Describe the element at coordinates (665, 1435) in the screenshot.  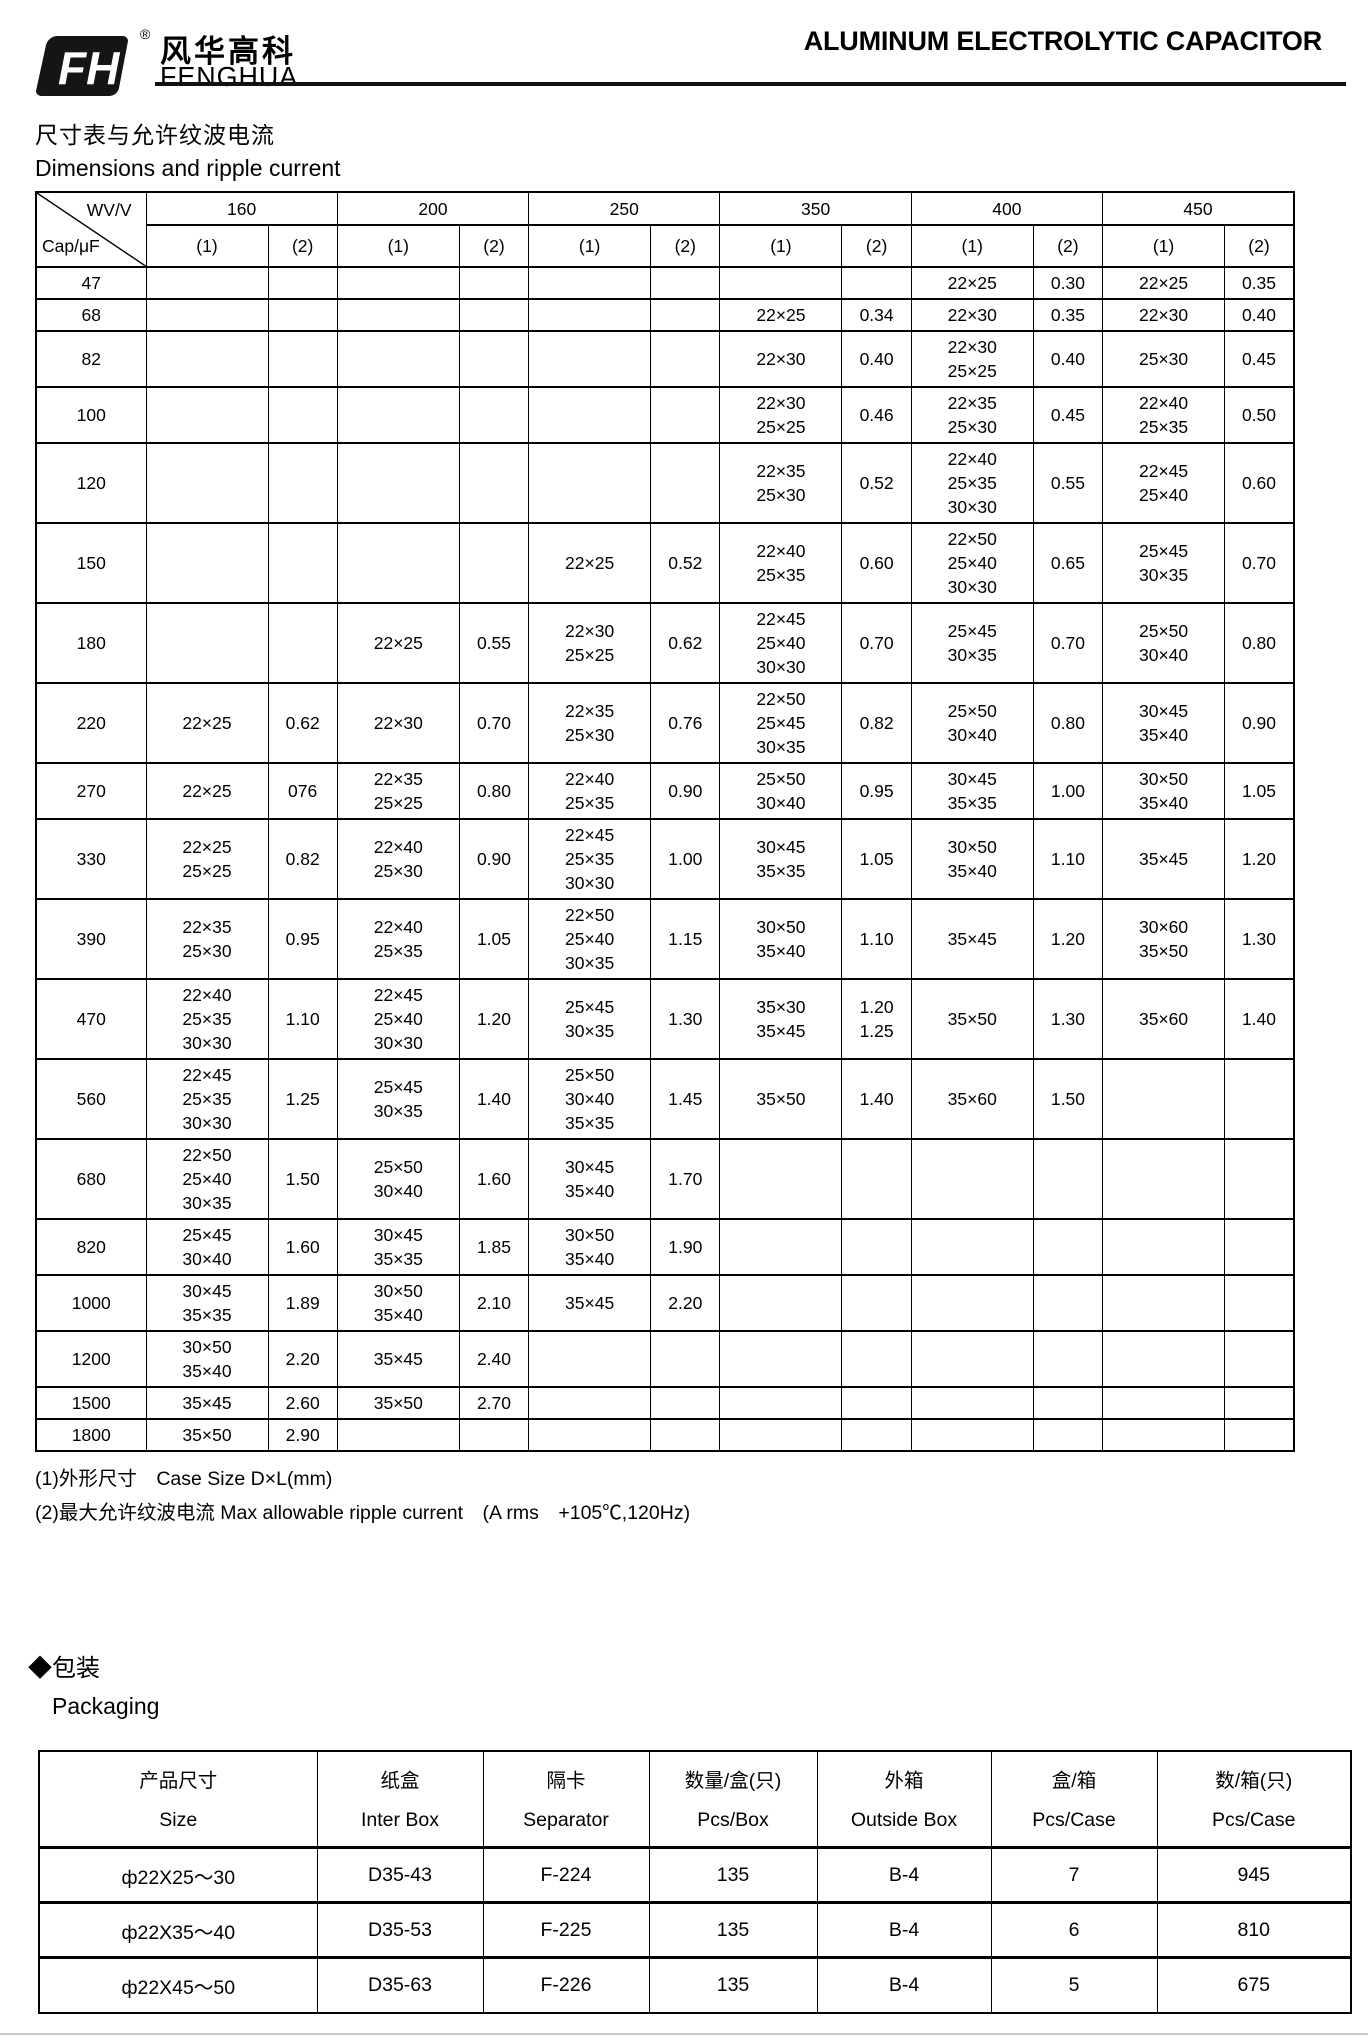
I see `table-row: 1800 35×50 2.90` at that location.